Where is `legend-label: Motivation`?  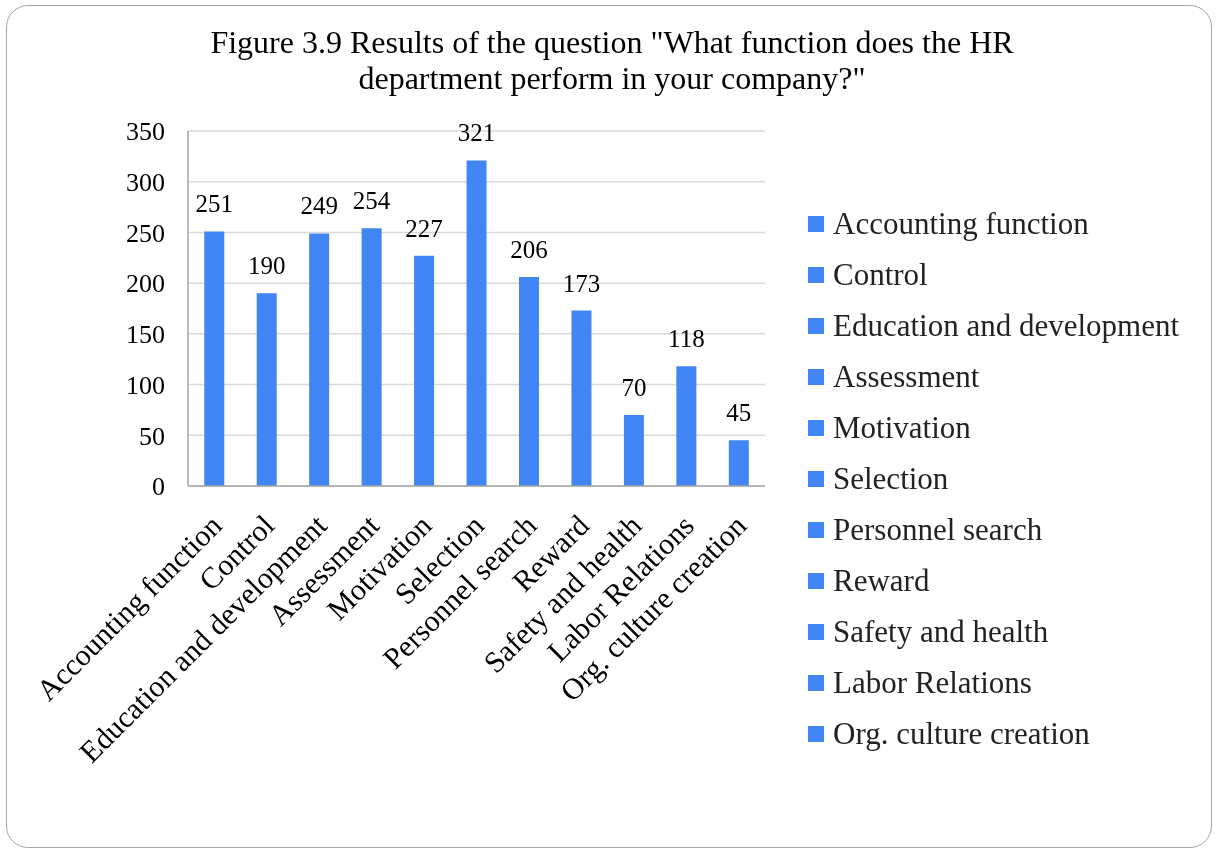
legend-label: Motivation is located at coordinates (902, 427).